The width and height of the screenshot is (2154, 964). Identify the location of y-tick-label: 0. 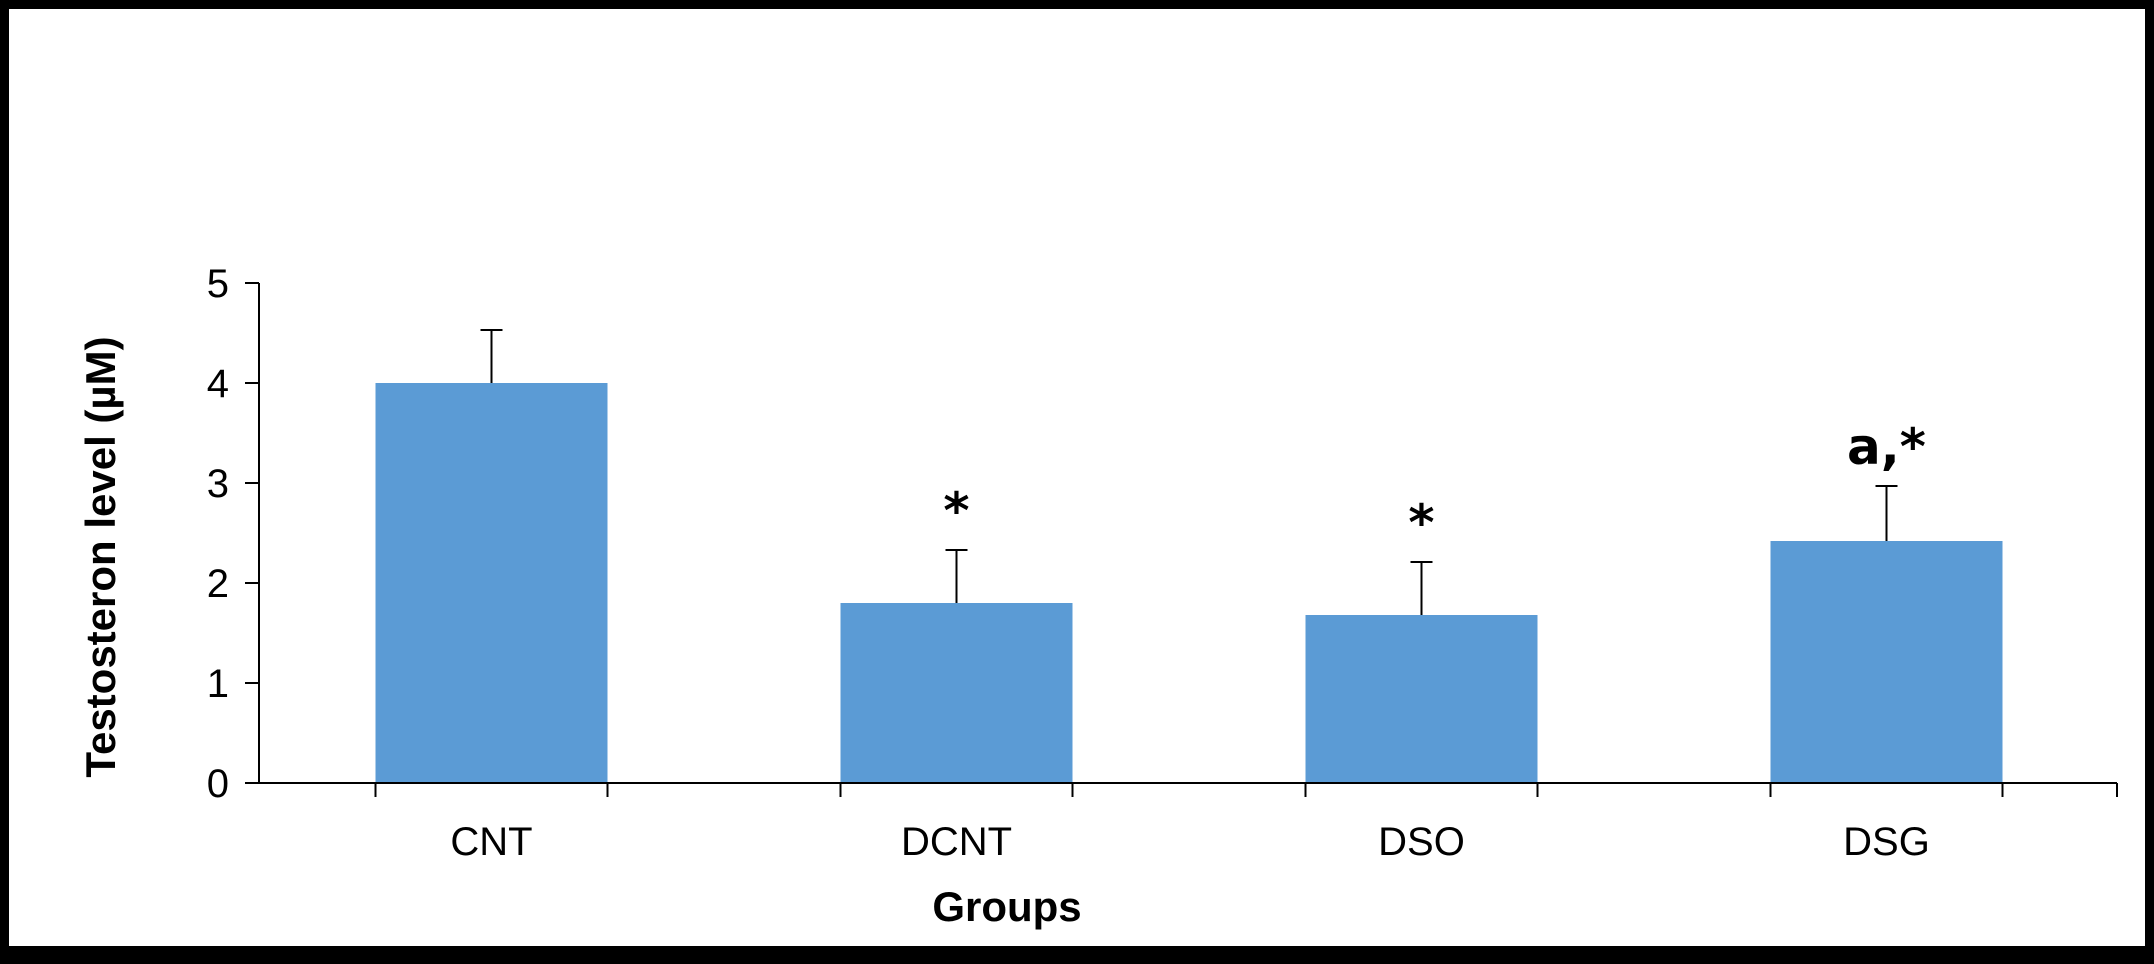
(218, 784).